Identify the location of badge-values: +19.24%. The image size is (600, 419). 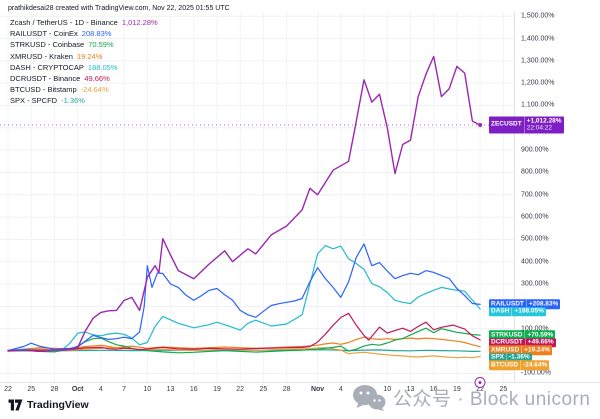
(536, 350).